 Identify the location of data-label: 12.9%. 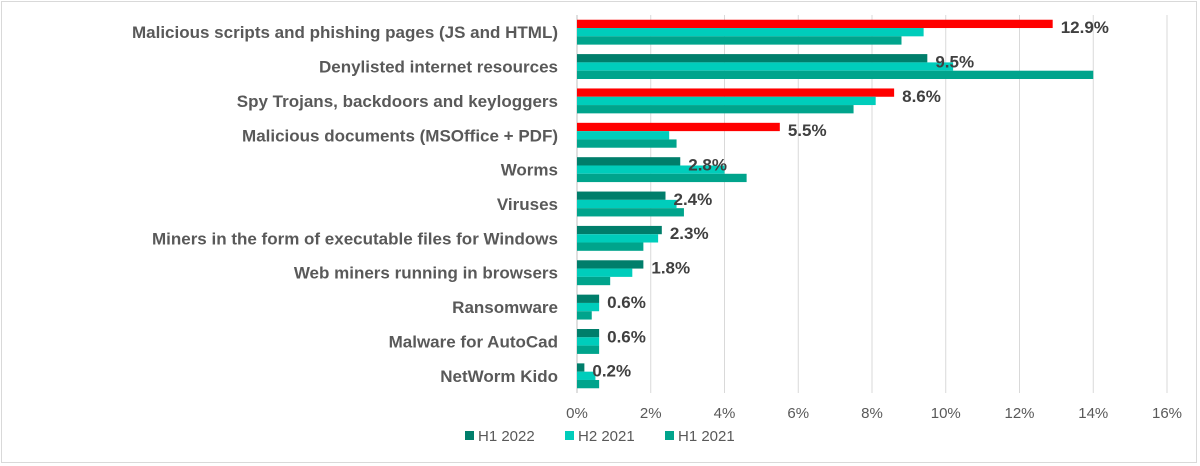
(1085, 27).